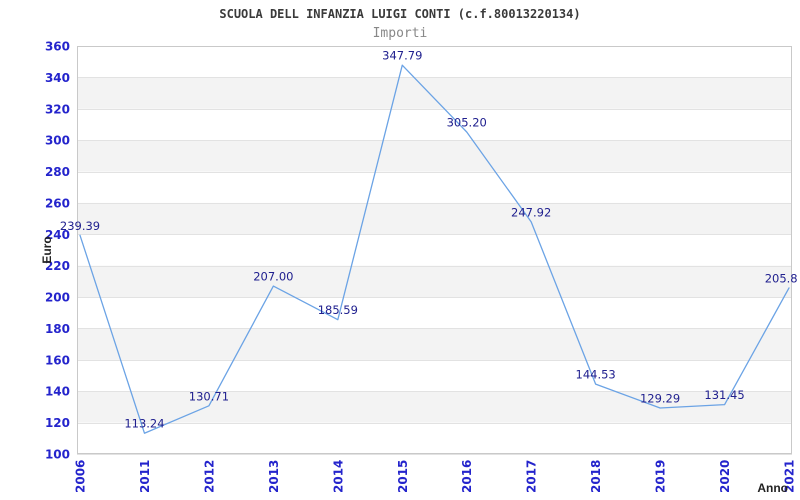  I want to click on data-label: 305.20, so click(467, 122).